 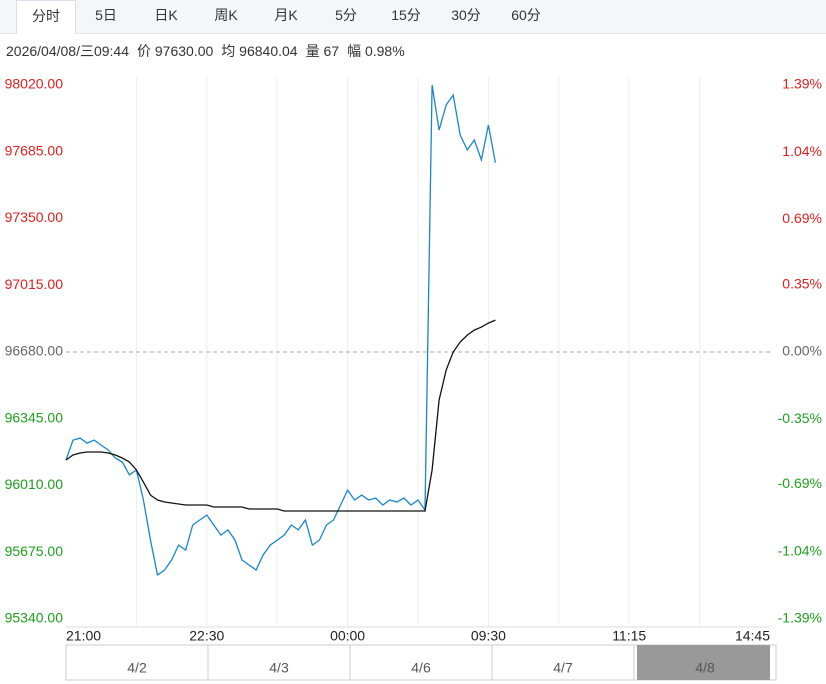 What do you see at coordinates (34, 84) in the screenshot?
I see `y-tick-label: 98020.00` at bounding box center [34, 84].